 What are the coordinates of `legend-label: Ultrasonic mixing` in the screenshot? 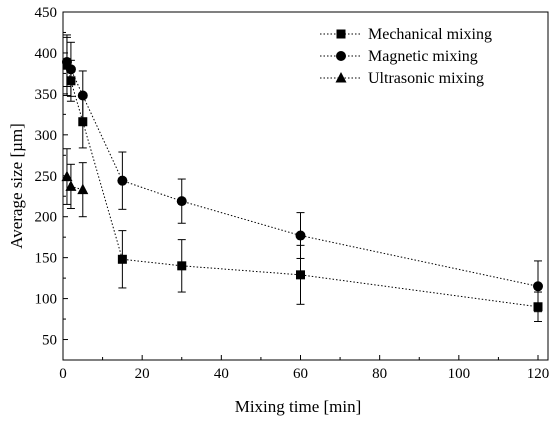 It's located at (426, 78).